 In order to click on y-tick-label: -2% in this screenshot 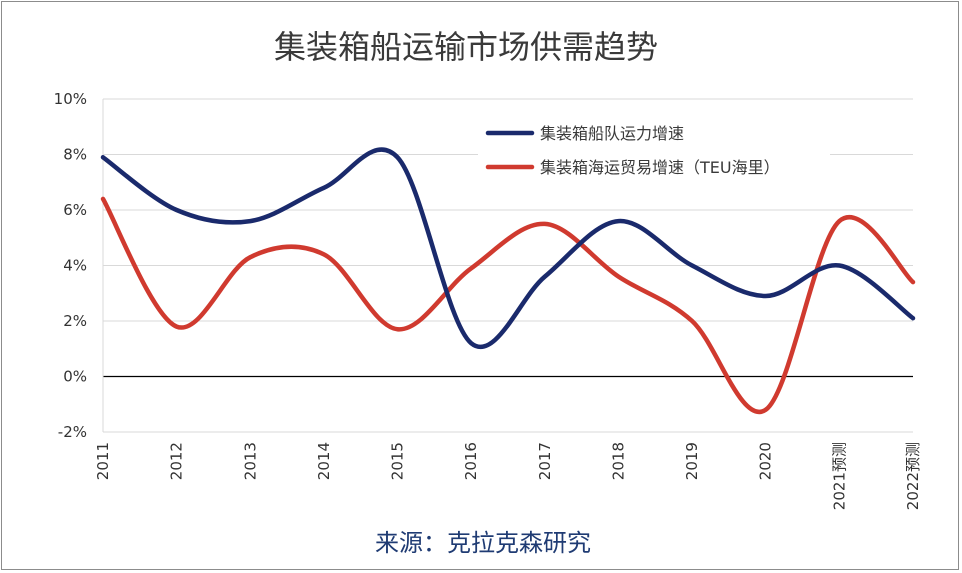, I will do `click(72, 432)`.